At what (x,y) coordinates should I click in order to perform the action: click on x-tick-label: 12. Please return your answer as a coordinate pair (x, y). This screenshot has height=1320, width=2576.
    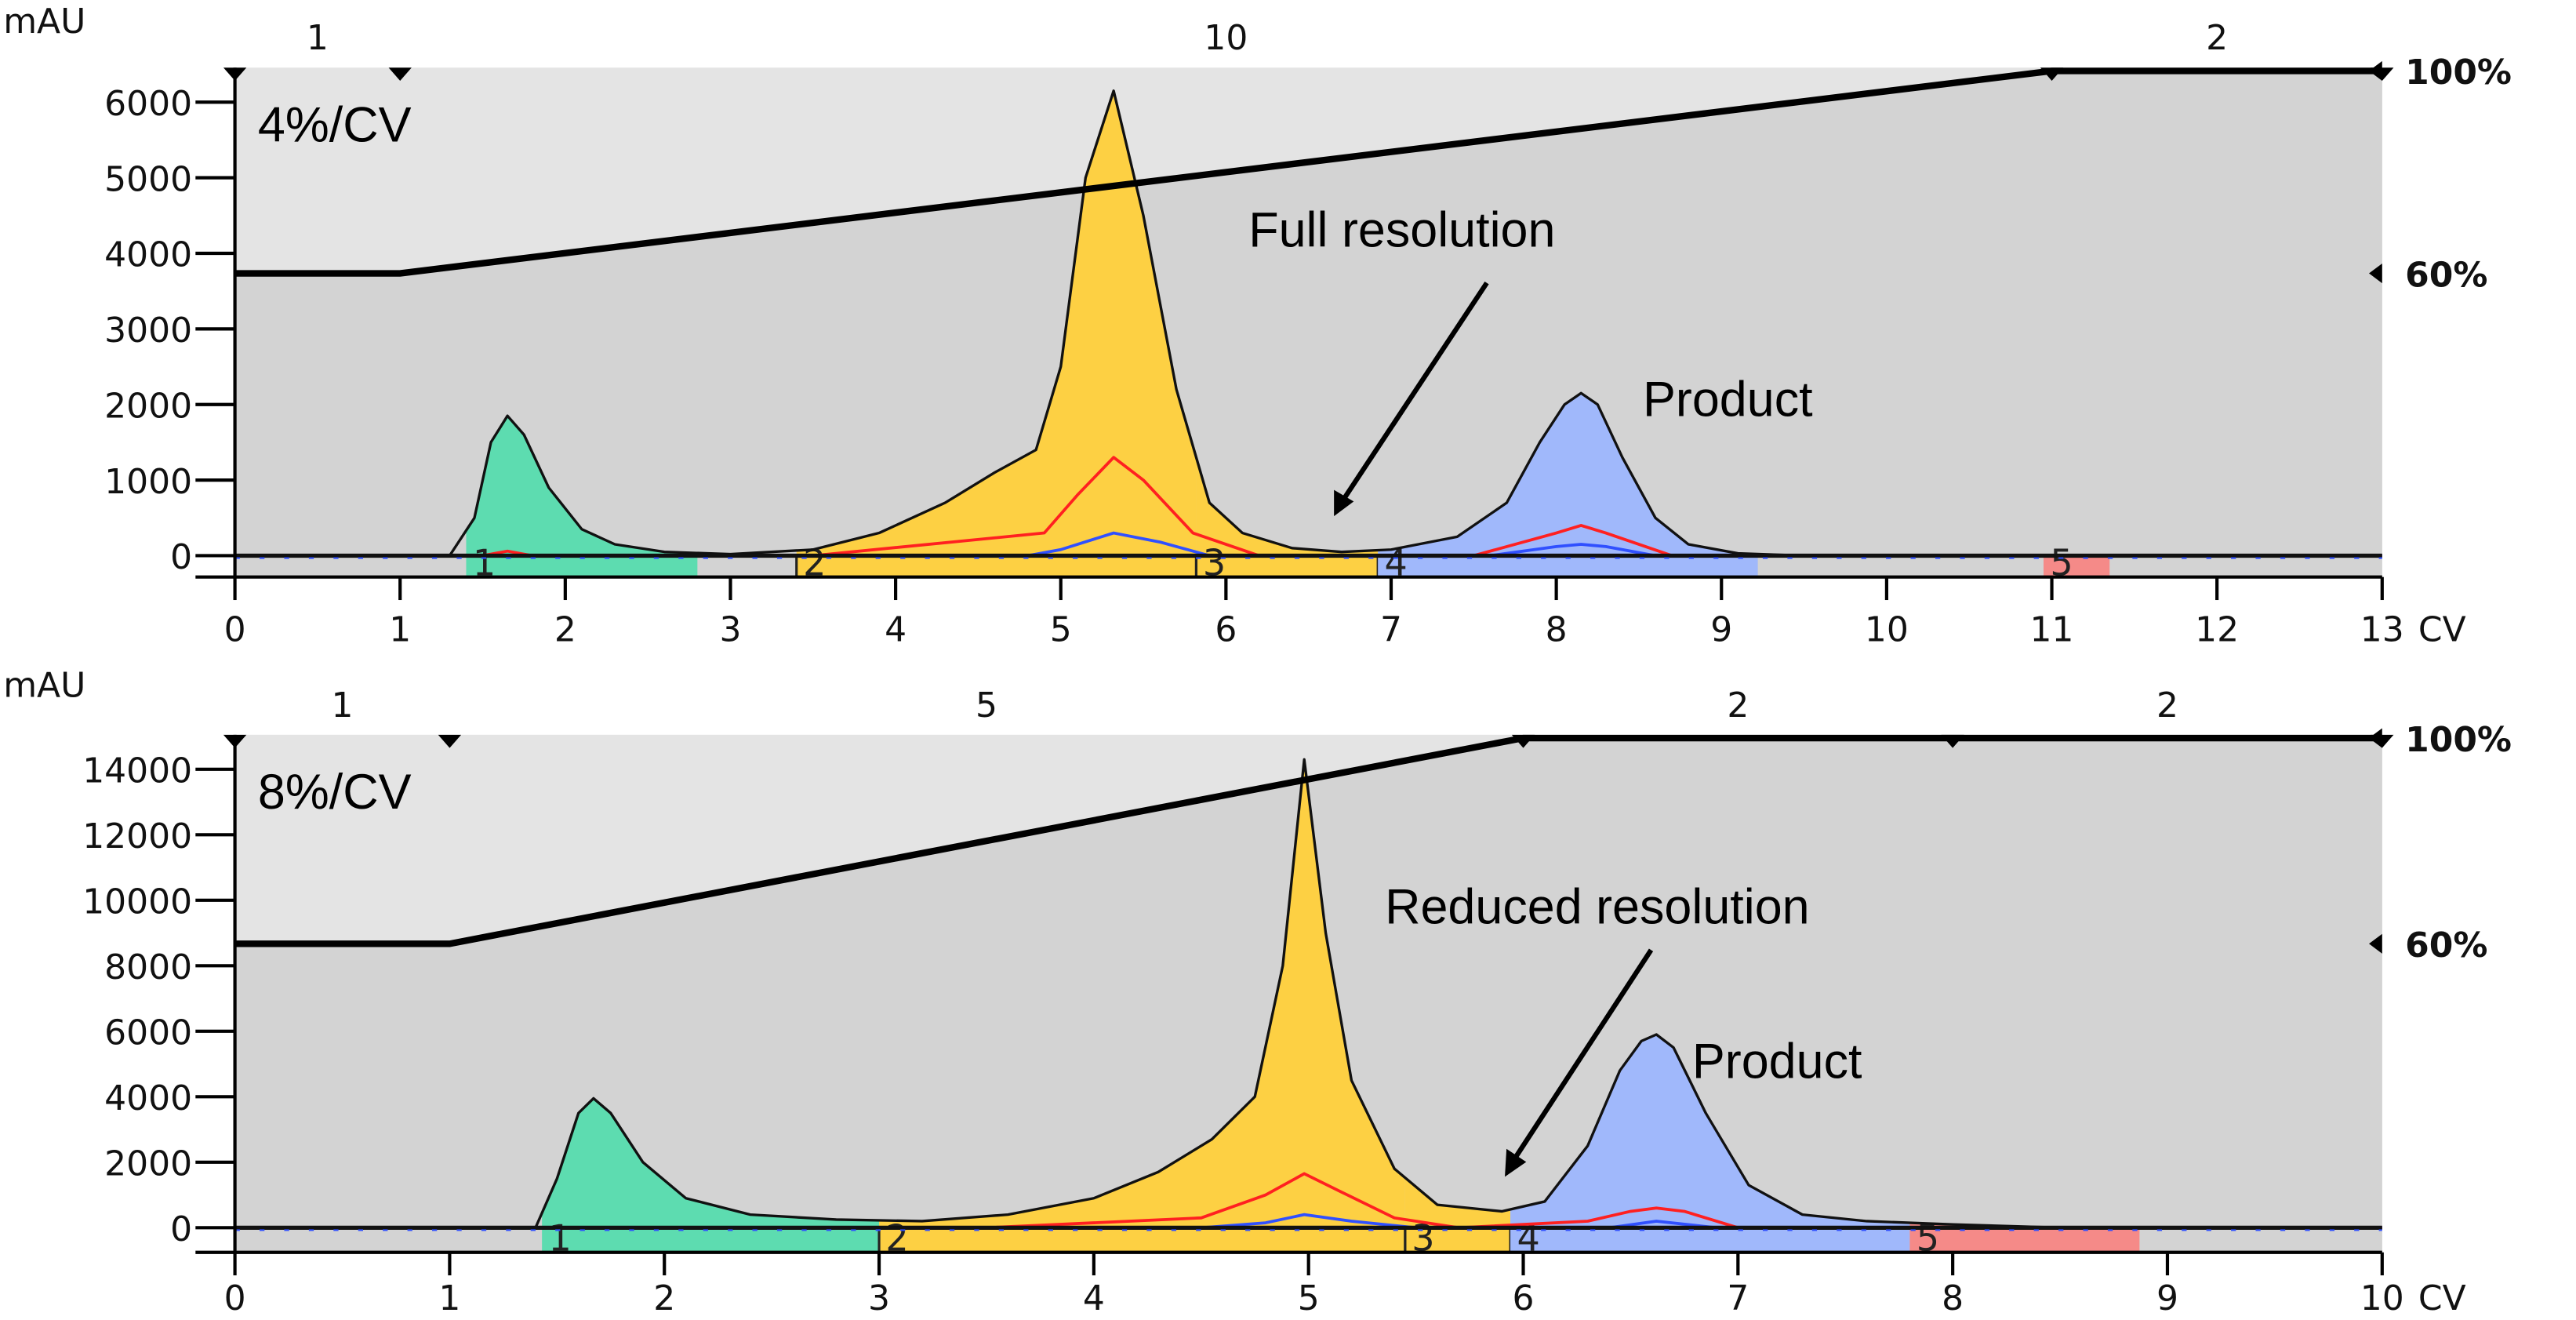
    Looking at the image, I should click on (2217, 629).